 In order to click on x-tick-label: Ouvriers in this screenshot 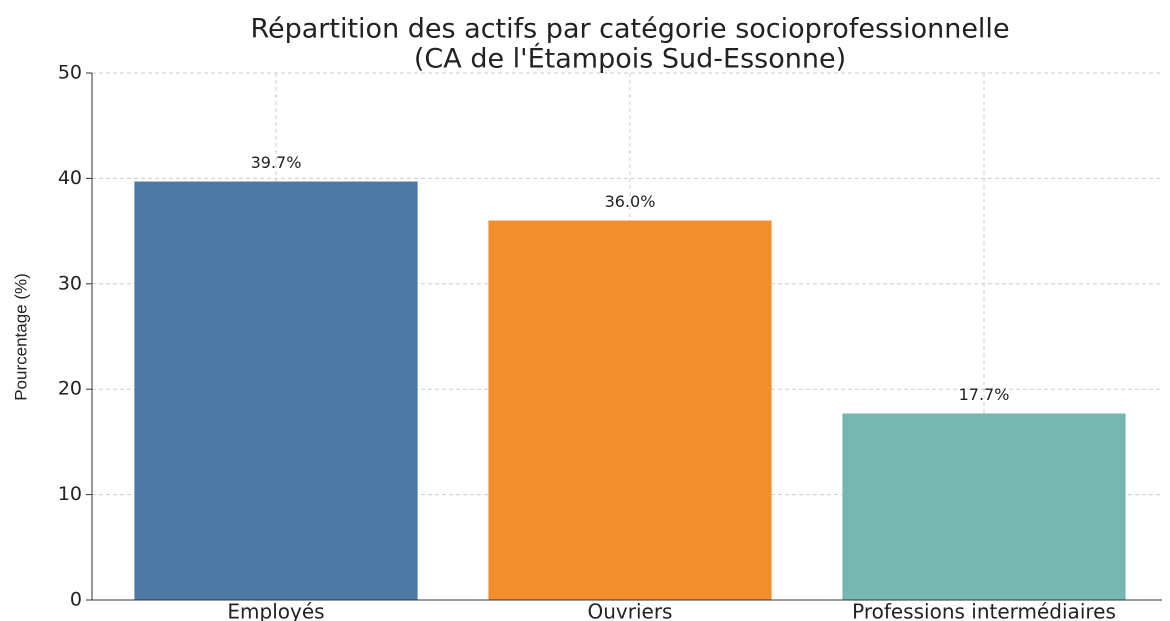, I will do `click(630, 610)`.